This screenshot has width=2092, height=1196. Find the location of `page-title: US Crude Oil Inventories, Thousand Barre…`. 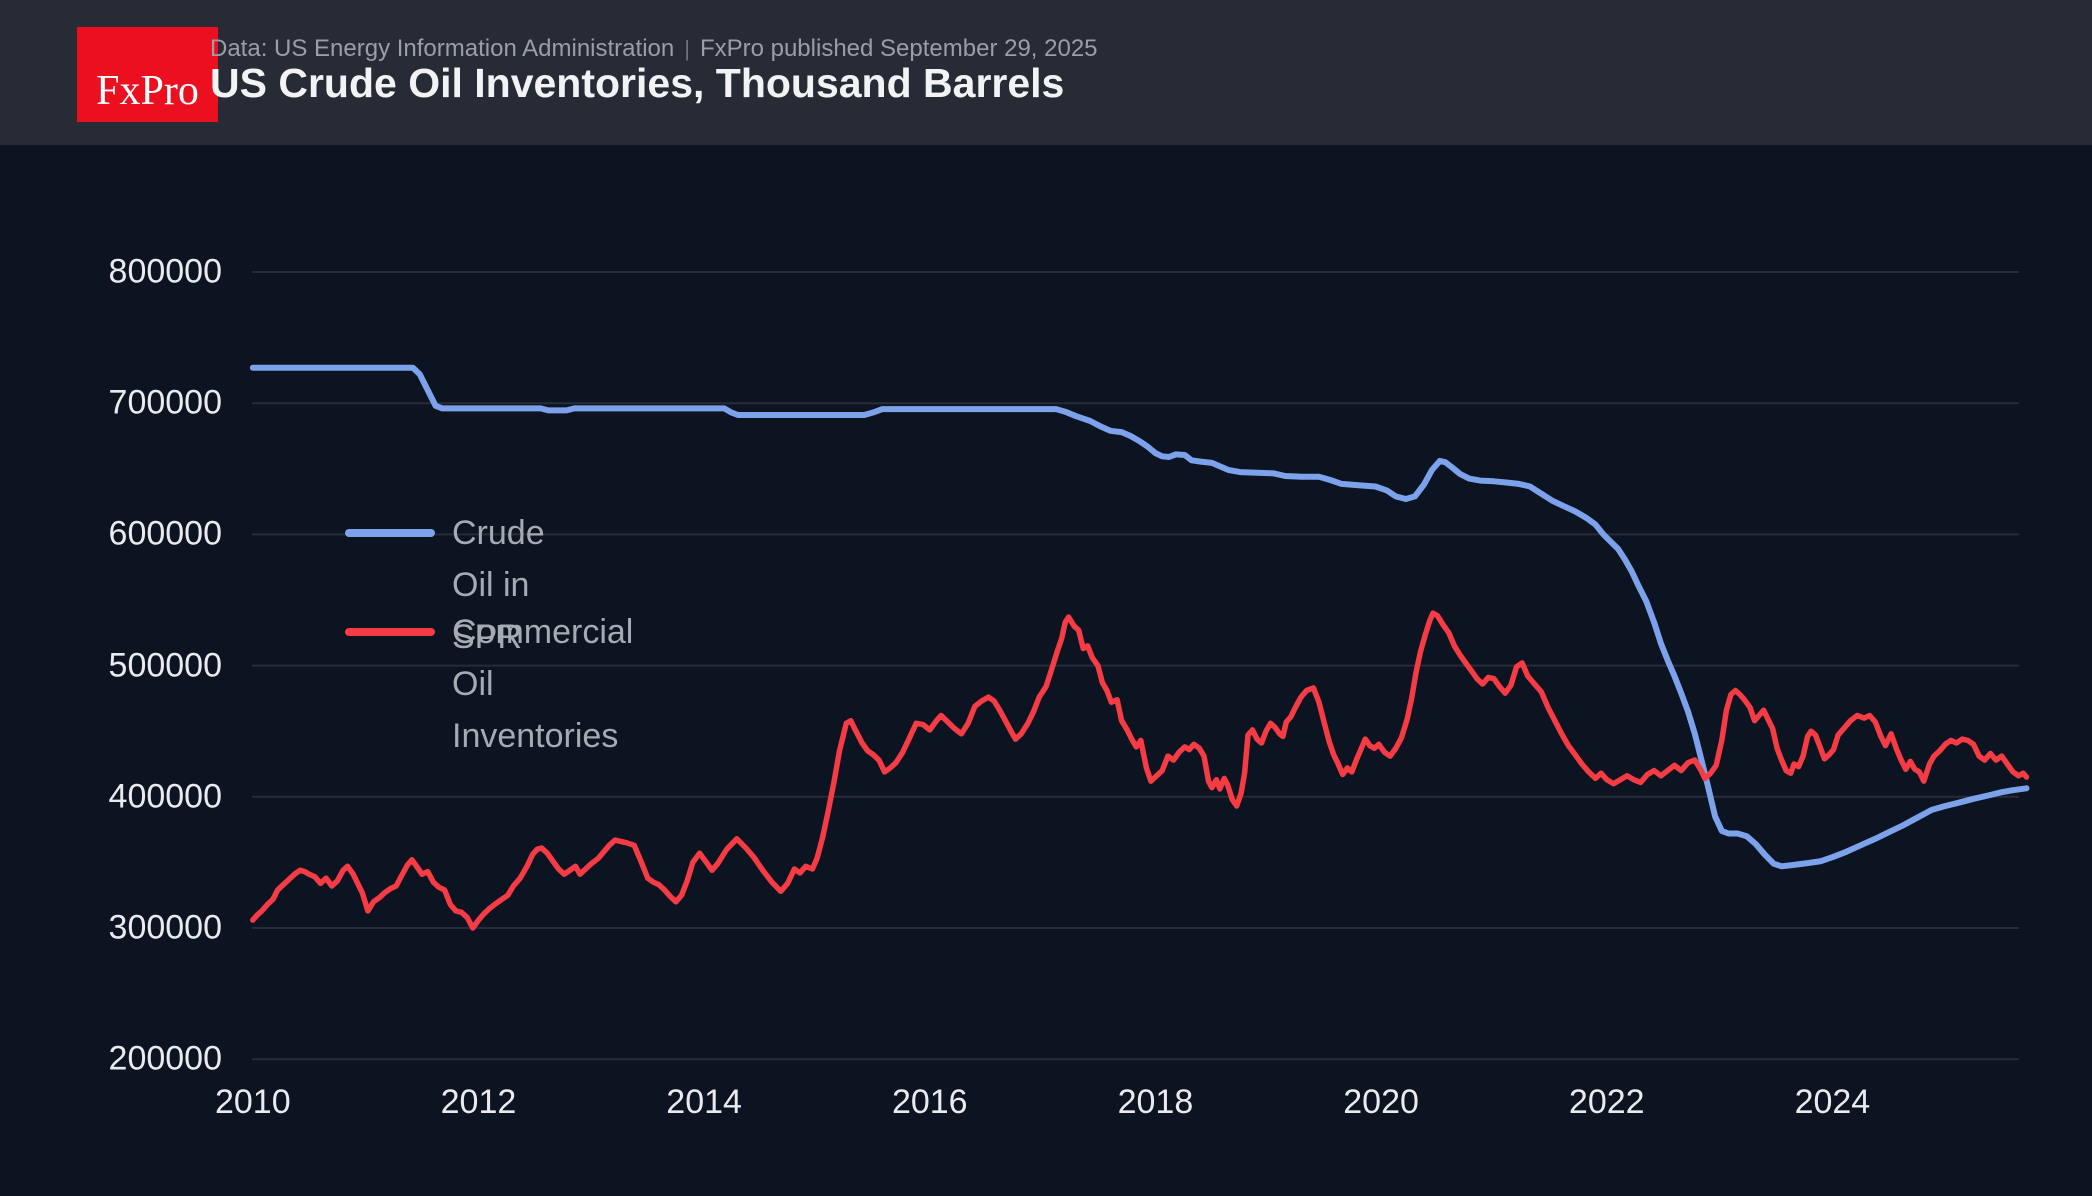

page-title: US Crude Oil Inventories, Thousand Barre… is located at coordinates (637, 83).